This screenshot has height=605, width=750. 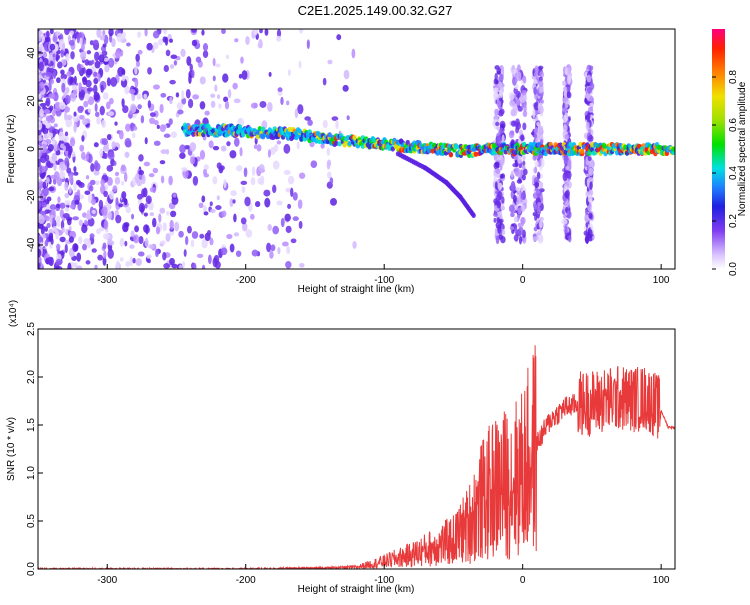 I want to click on colorbar-tick-label: 0.0, so click(x=733, y=269).